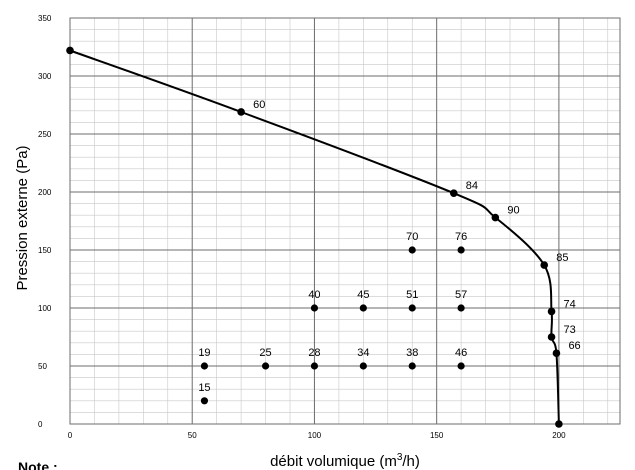  Describe the element at coordinates (412, 295) in the screenshot. I see `data-point-label: 51` at that location.